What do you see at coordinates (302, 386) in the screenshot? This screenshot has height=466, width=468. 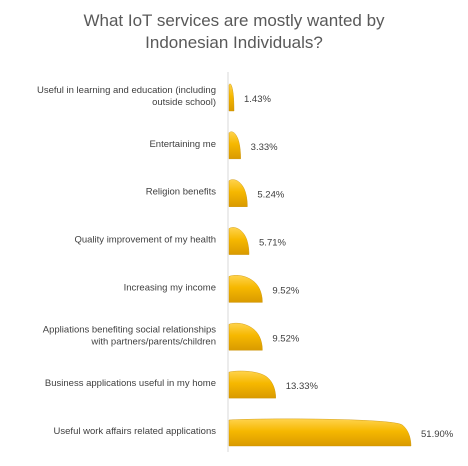 I see `value-label-6: 13.33%` at bounding box center [302, 386].